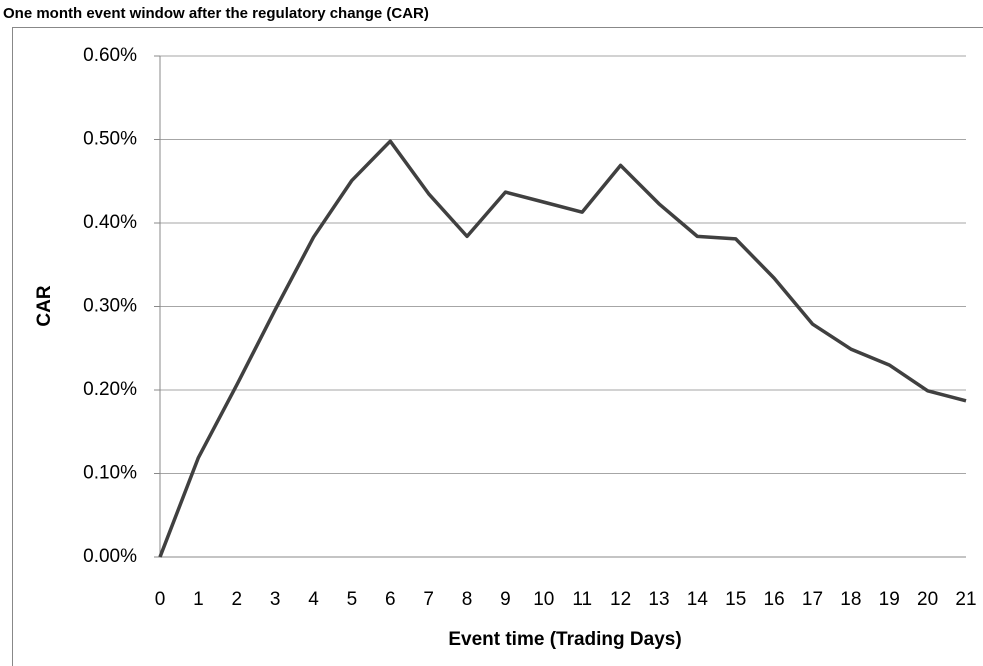 The image size is (983, 666). Describe the element at coordinates (160, 599) in the screenshot. I see `x-tick-label: 0` at that location.